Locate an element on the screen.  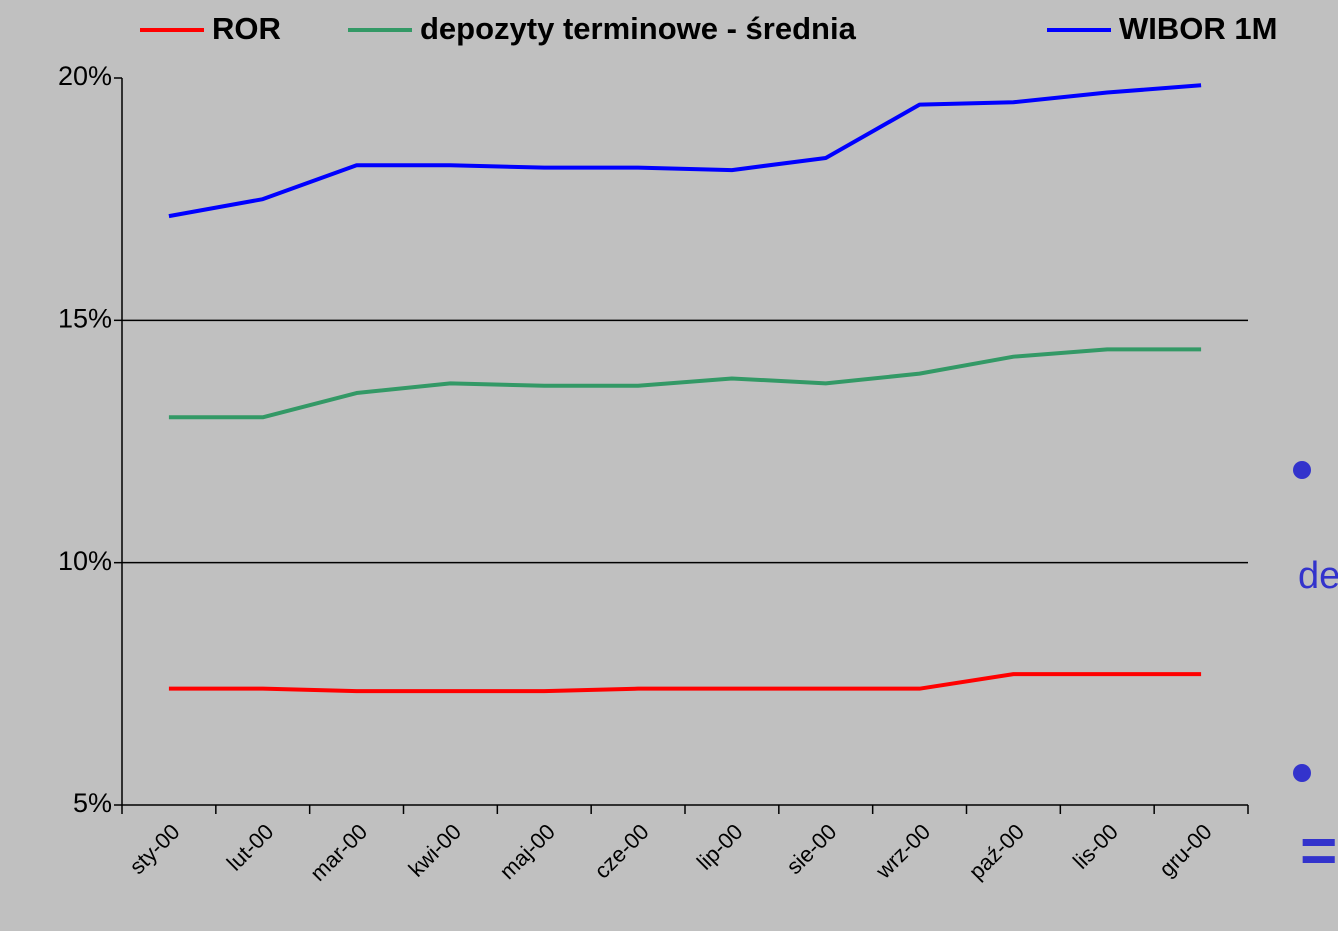
y-tick-label: 10% is located at coordinates (85, 561).